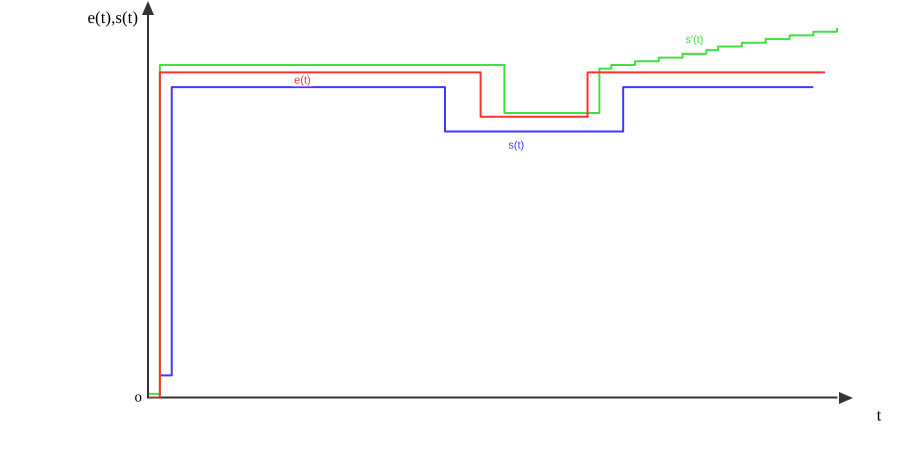 The width and height of the screenshot is (915, 456). I want to click on series-label: s'(t), so click(694, 40).